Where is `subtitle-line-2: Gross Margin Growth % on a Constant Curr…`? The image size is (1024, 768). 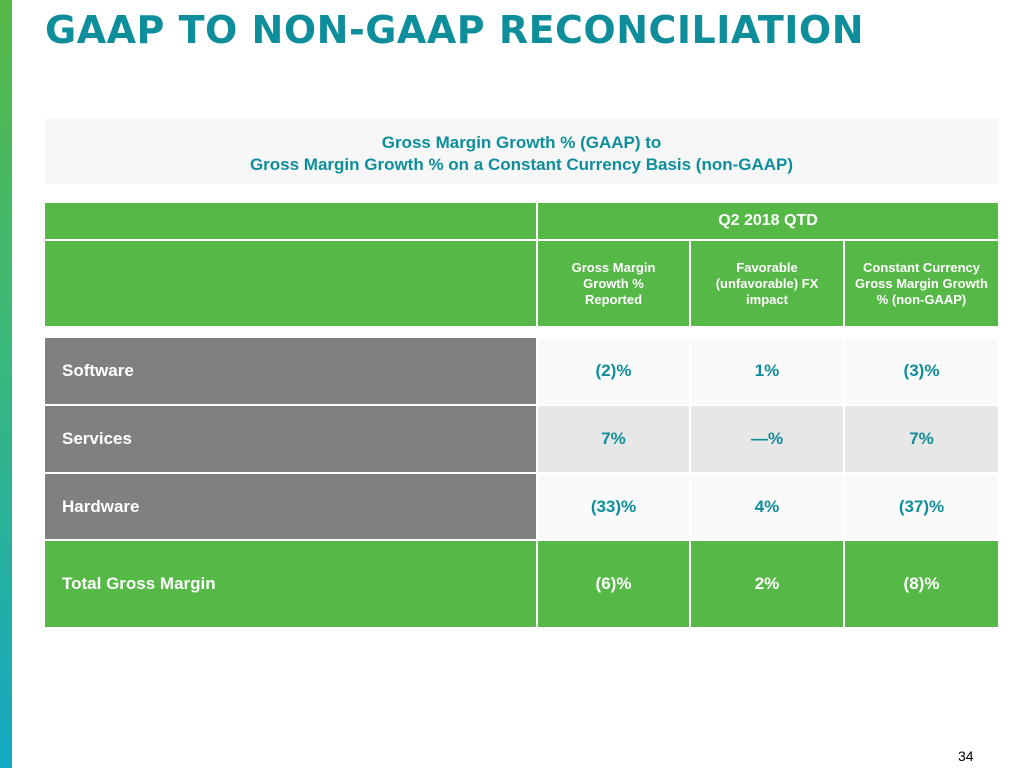 subtitle-line-2: Gross Margin Growth % on a Constant Curr… is located at coordinates (521, 164).